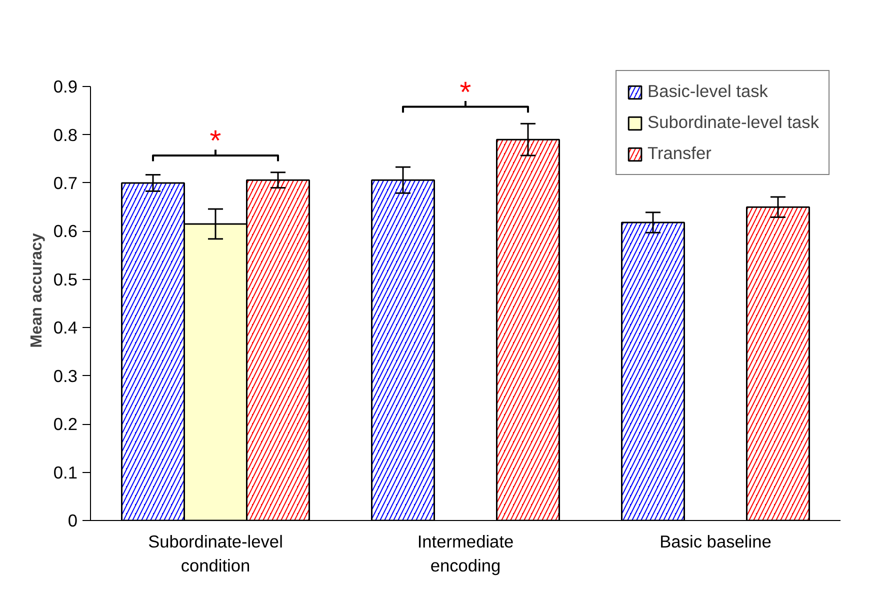  Describe the element at coordinates (65, 86) in the screenshot. I see `y-tick-label: 0.9` at that location.